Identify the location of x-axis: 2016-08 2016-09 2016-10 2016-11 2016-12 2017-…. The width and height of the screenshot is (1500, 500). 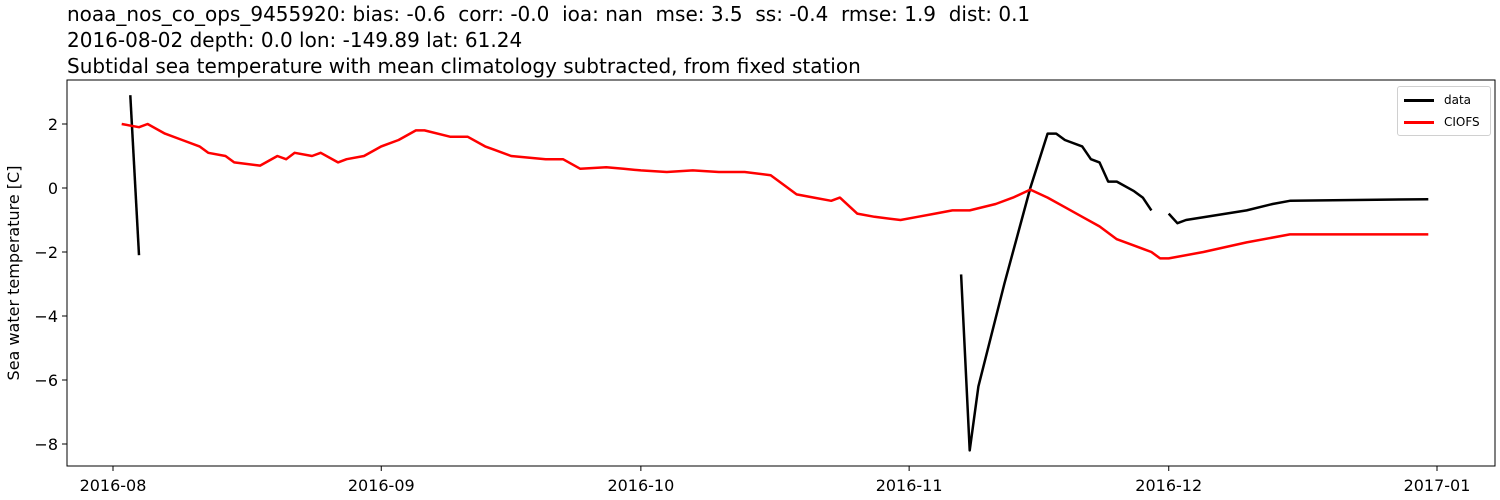
(775, 480).